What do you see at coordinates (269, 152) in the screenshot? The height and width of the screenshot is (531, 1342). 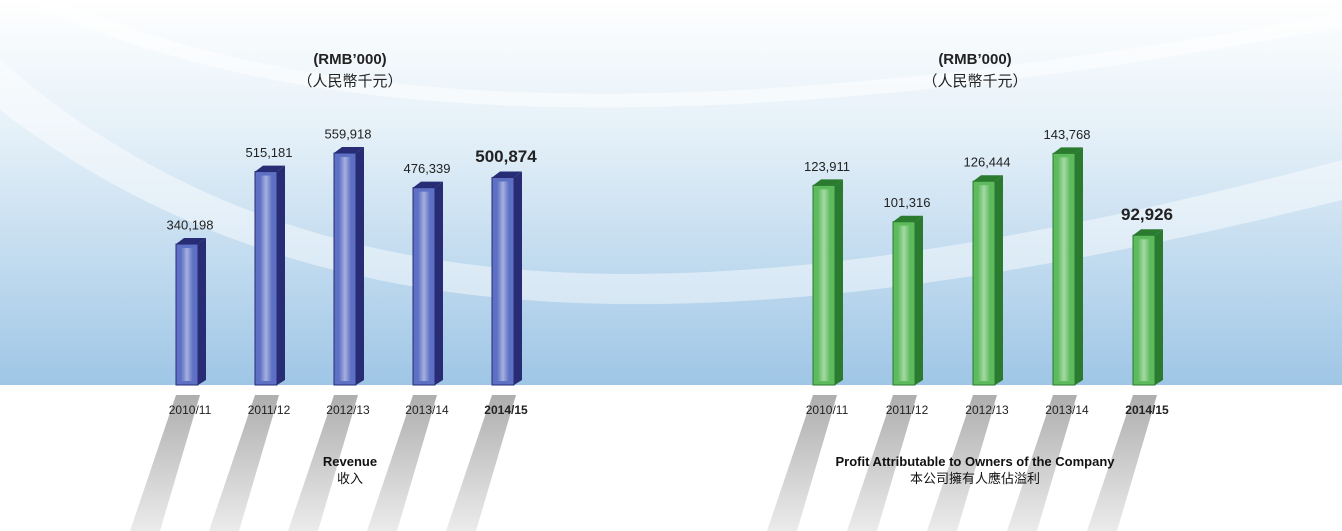 I see `value-label: 515,181` at bounding box center [269, 152].